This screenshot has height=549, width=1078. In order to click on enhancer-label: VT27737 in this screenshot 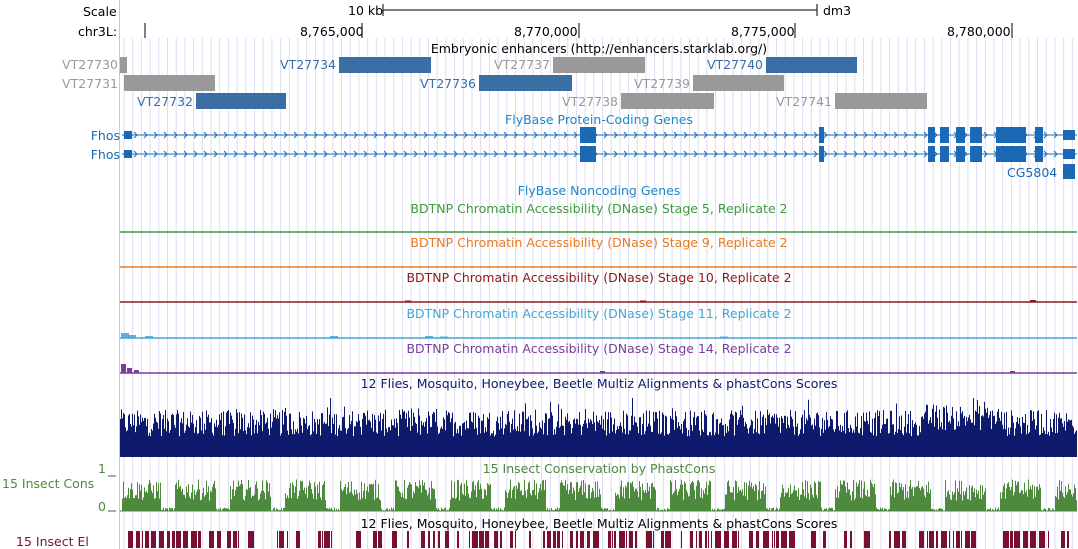, I will do `click(522, 64)`.